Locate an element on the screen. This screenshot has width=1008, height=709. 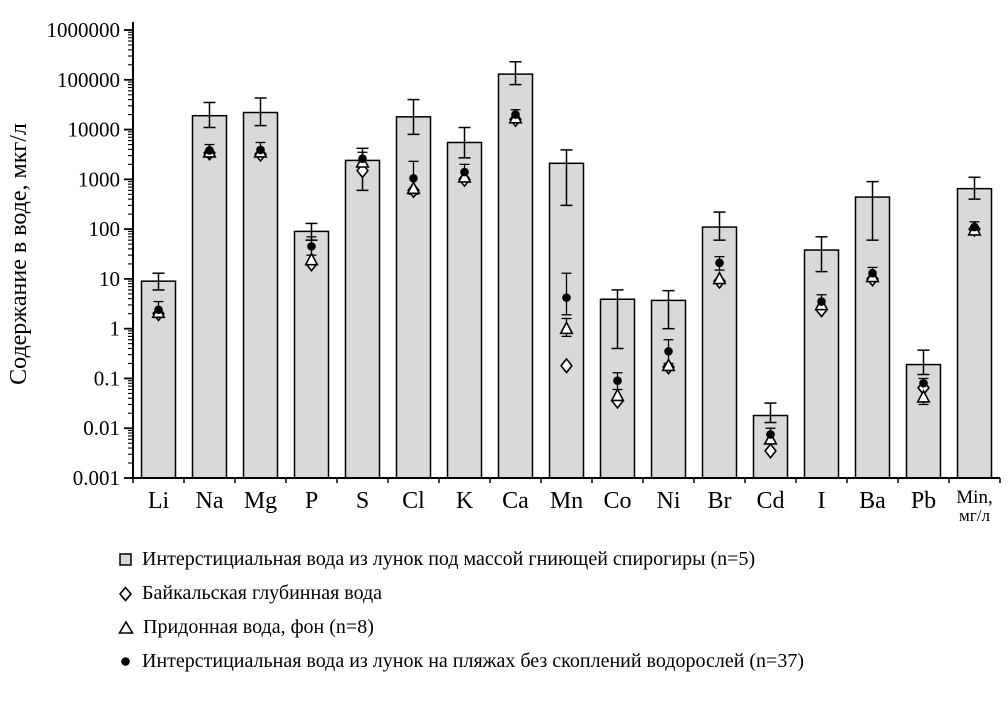
legend-item-diamond: Байкальская глубинная вода is located at coordinates (563, 593).